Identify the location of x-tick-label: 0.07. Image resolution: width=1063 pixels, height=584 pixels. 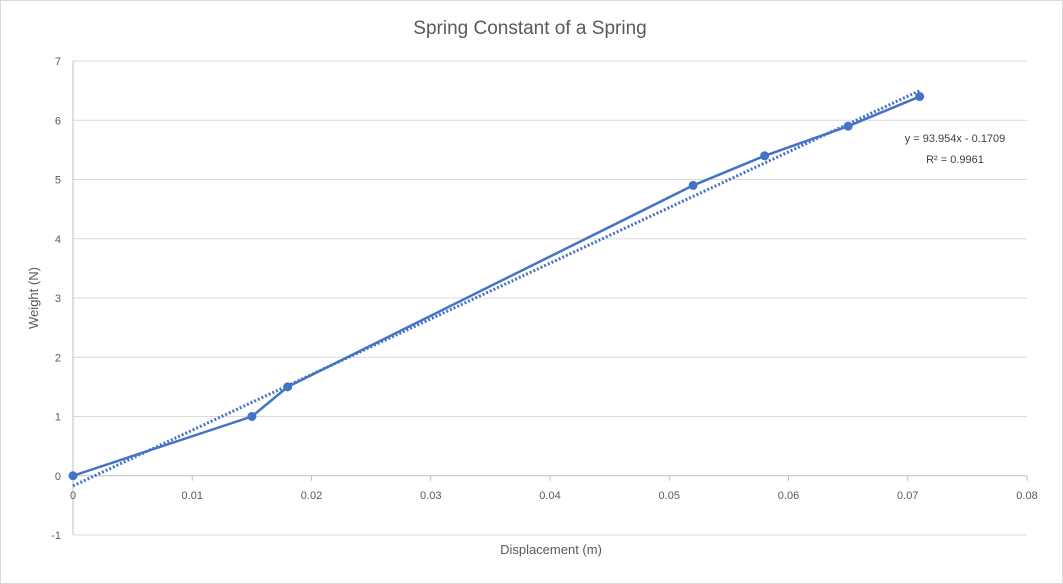
(907, 496).